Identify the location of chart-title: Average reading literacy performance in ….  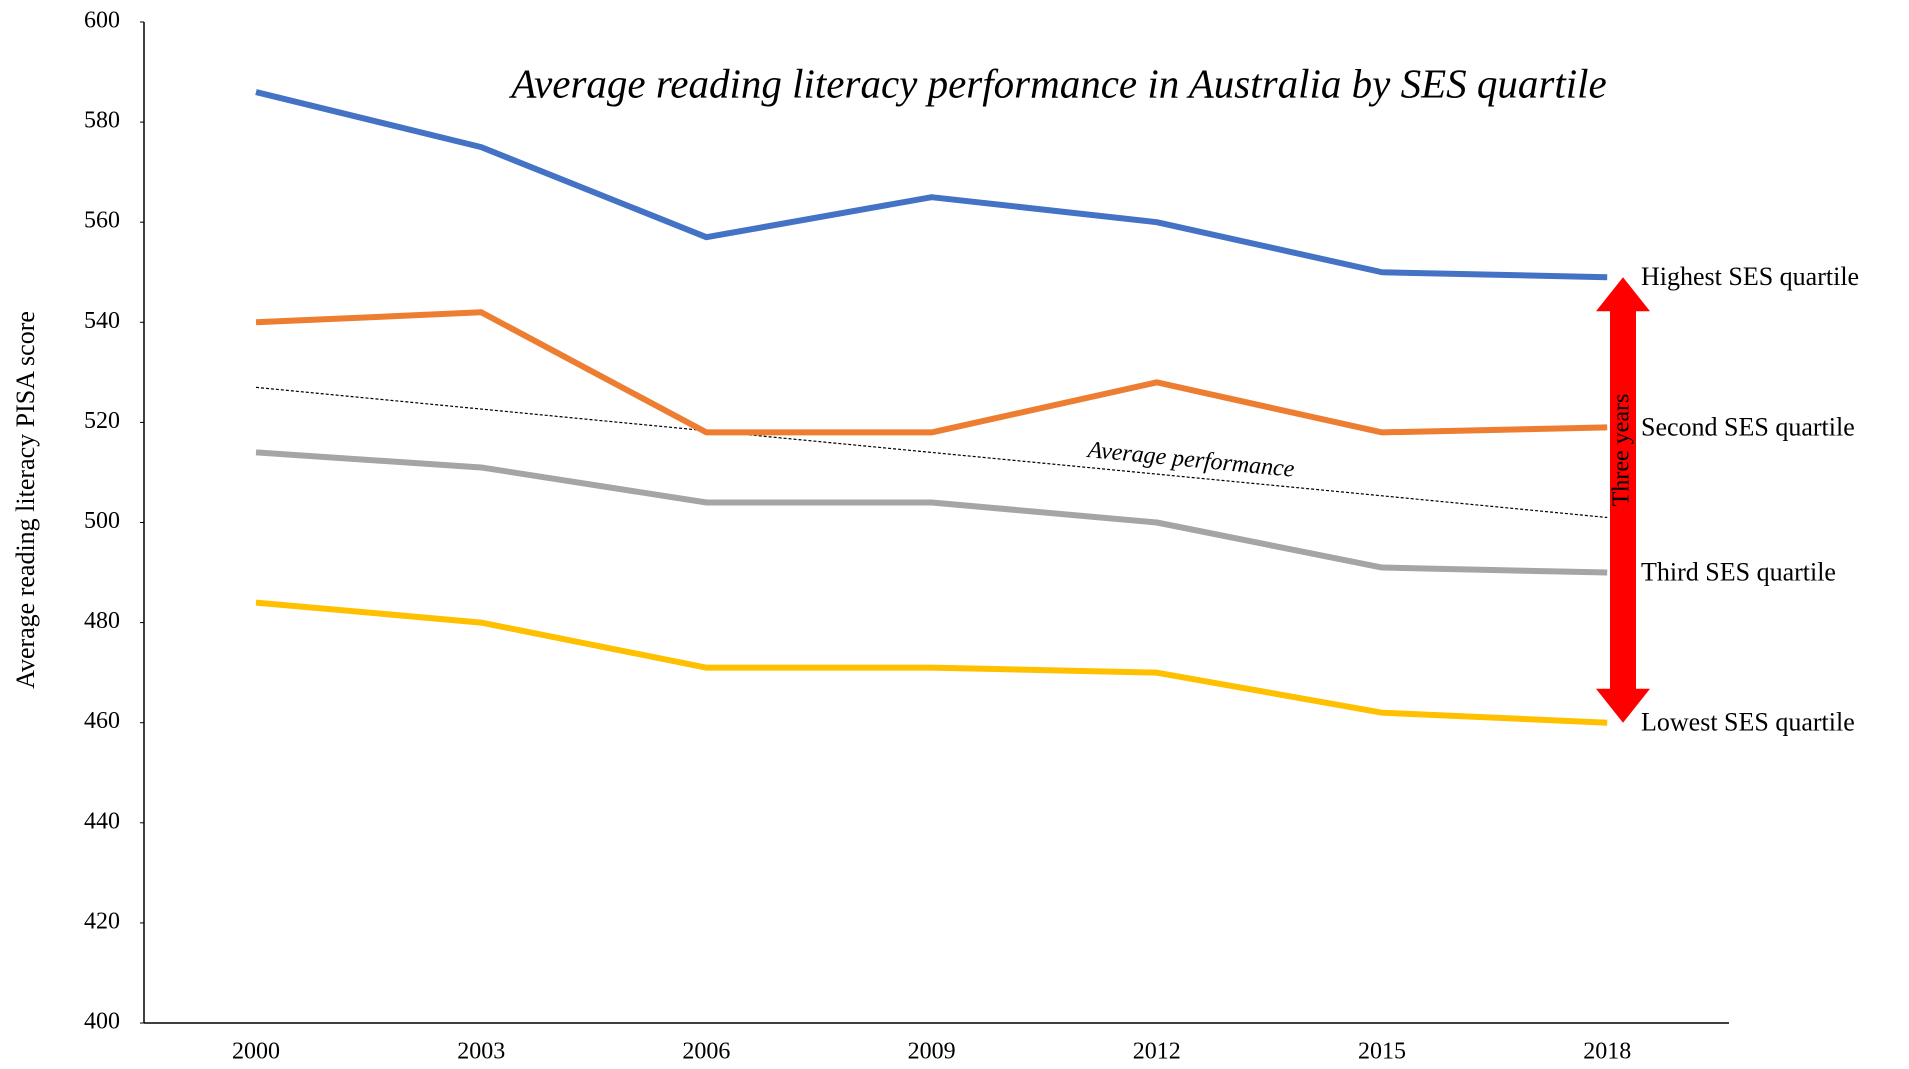
(1057, 83).